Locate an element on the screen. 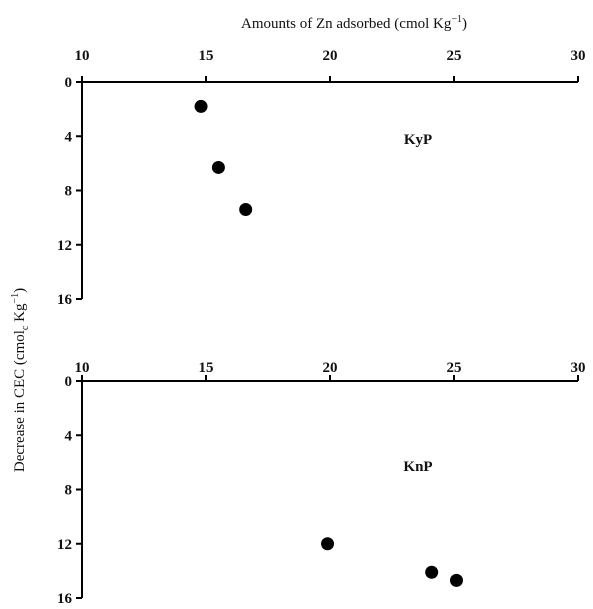 The image size is (593, 609). x-axis-title-end: ) is located at coordinates (464, 24).